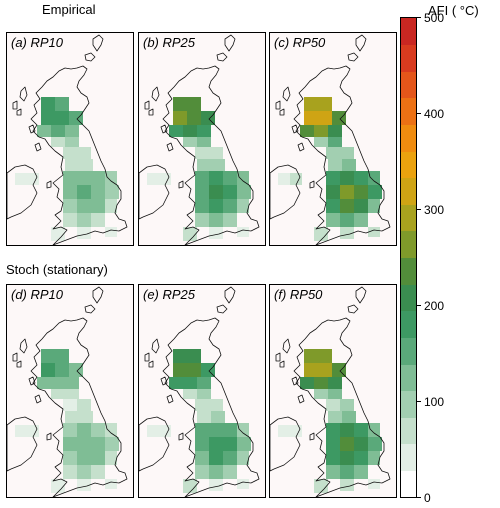 The height and width of the screenshot is (508, 500). Describe the element at coordinates (70, 139) in the screenshot. I see `map-panel-a: (a) RP10` at that location.